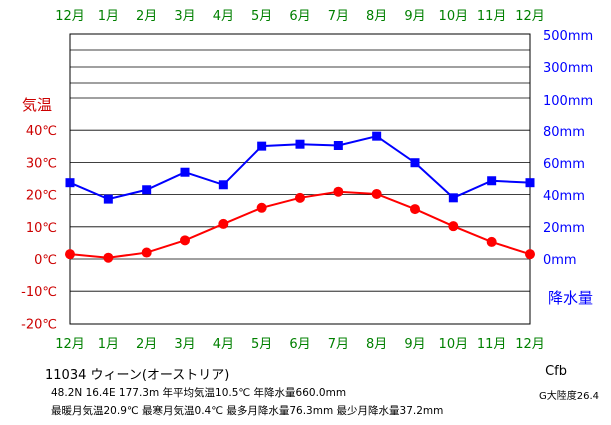 The width and height of the screenshot is (611, 425). I want to click on climate-code: Cfb, so click(556, 371).